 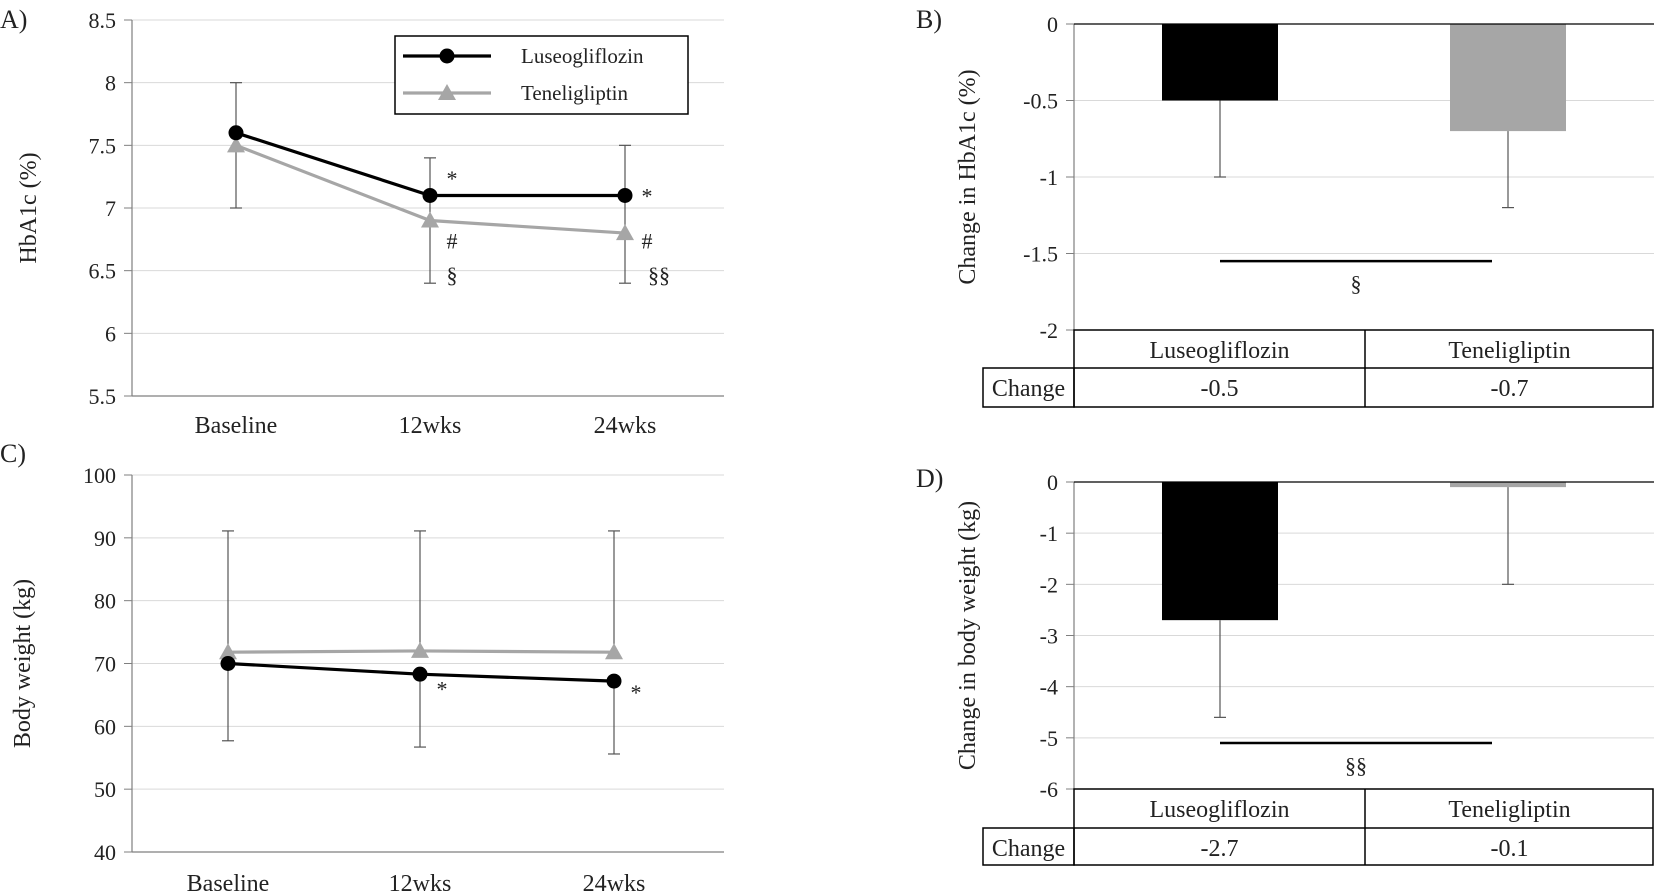 What do you see at coordinates (659, 274) in the screenshot?
I see `annotation: §§` at bounding box center [659, 274].